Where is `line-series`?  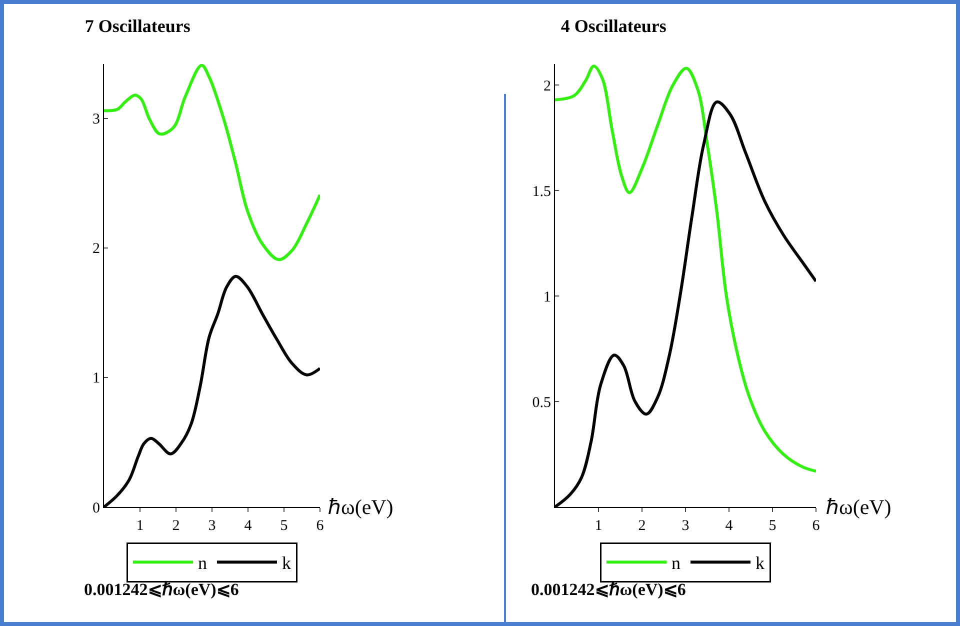
line-series is located at coordinates (212, 163).